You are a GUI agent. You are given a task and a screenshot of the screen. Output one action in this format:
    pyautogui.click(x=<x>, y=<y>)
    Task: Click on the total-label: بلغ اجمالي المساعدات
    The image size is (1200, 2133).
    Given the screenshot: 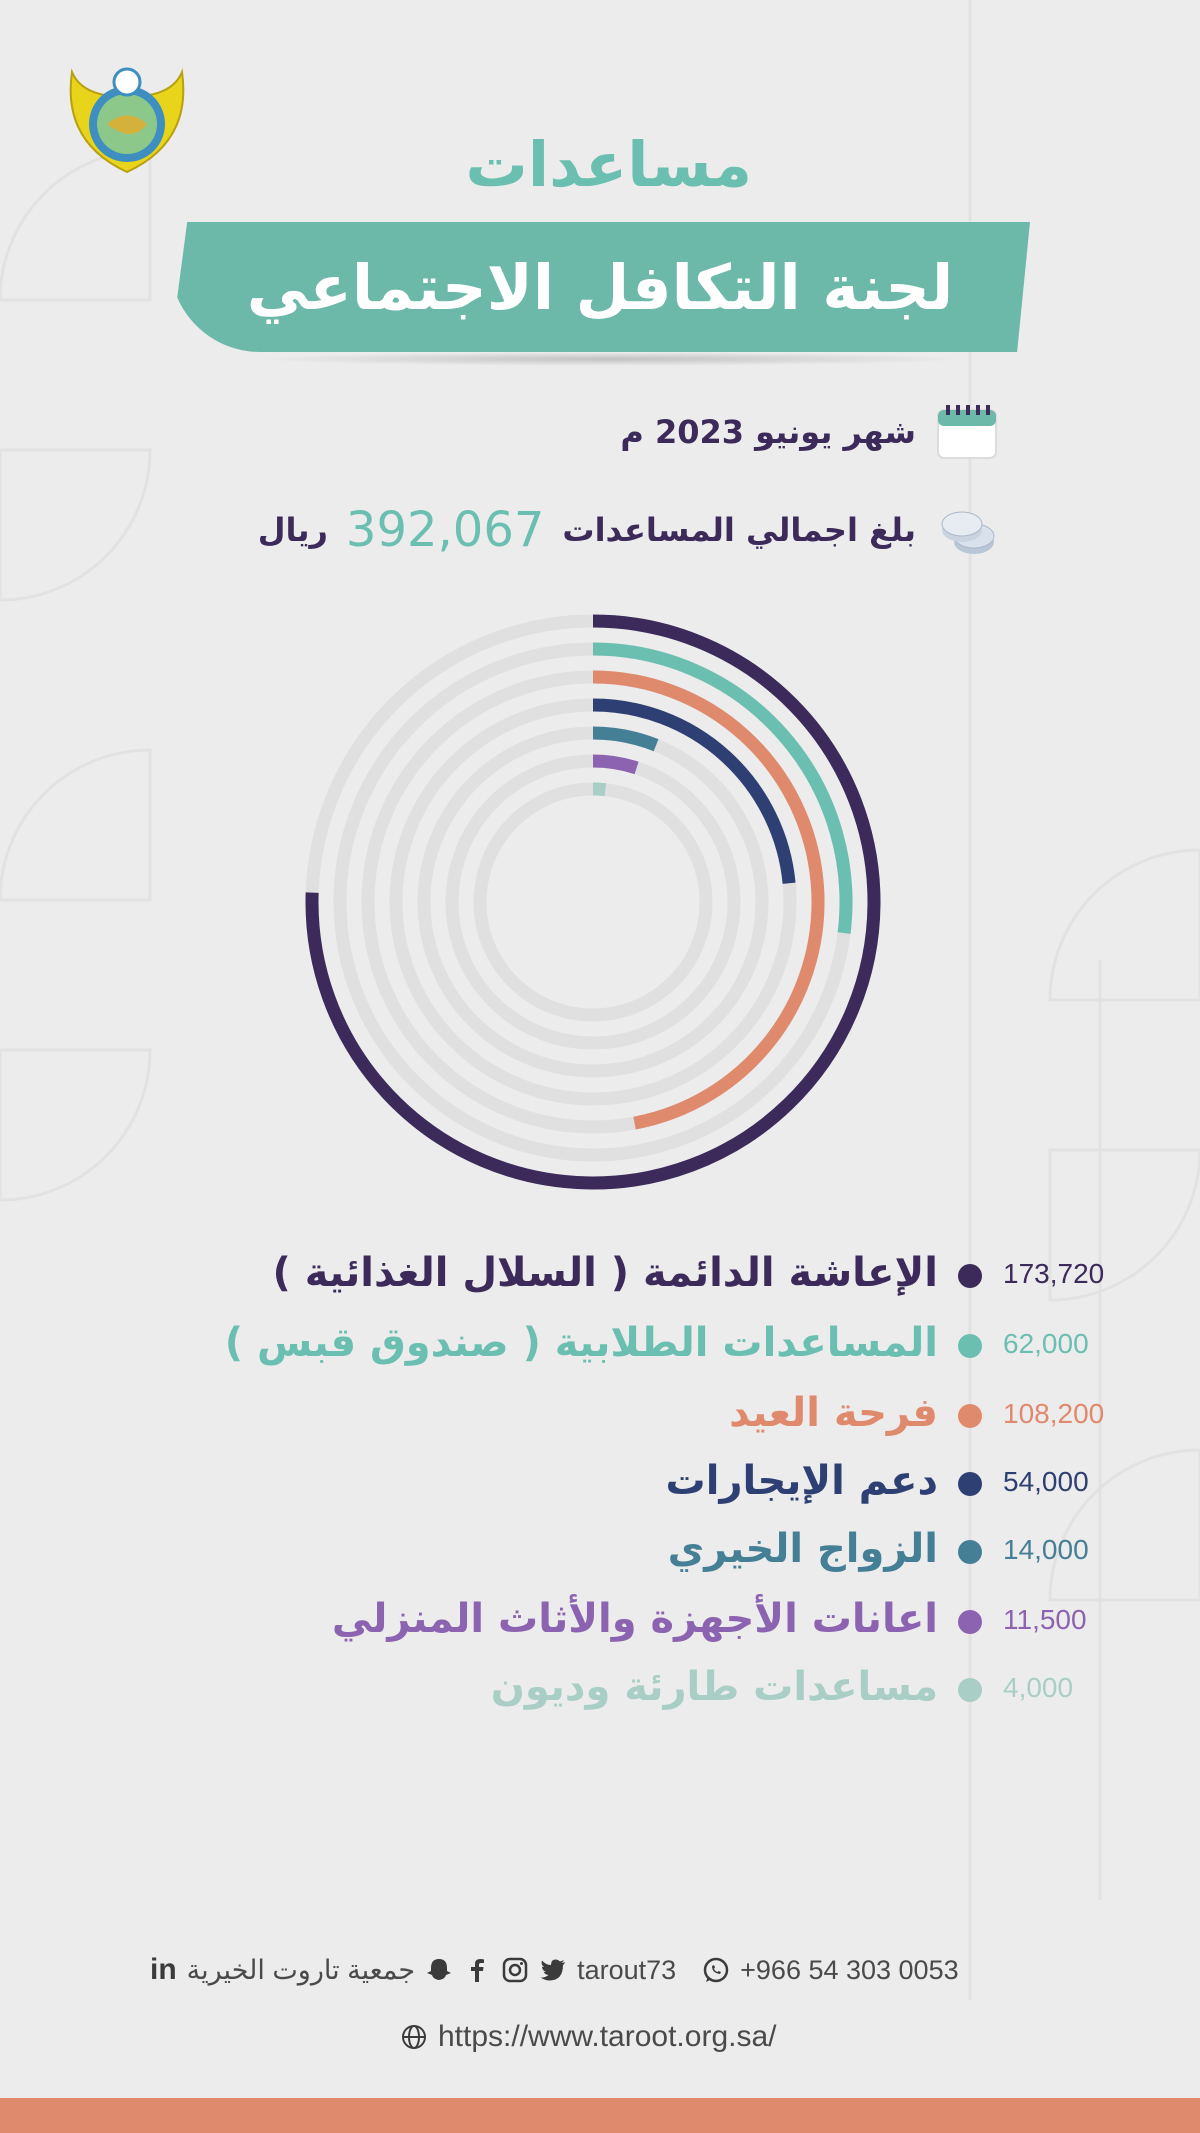 What is the action you would take?
    pyautogui.click(x=739, y=530)
    